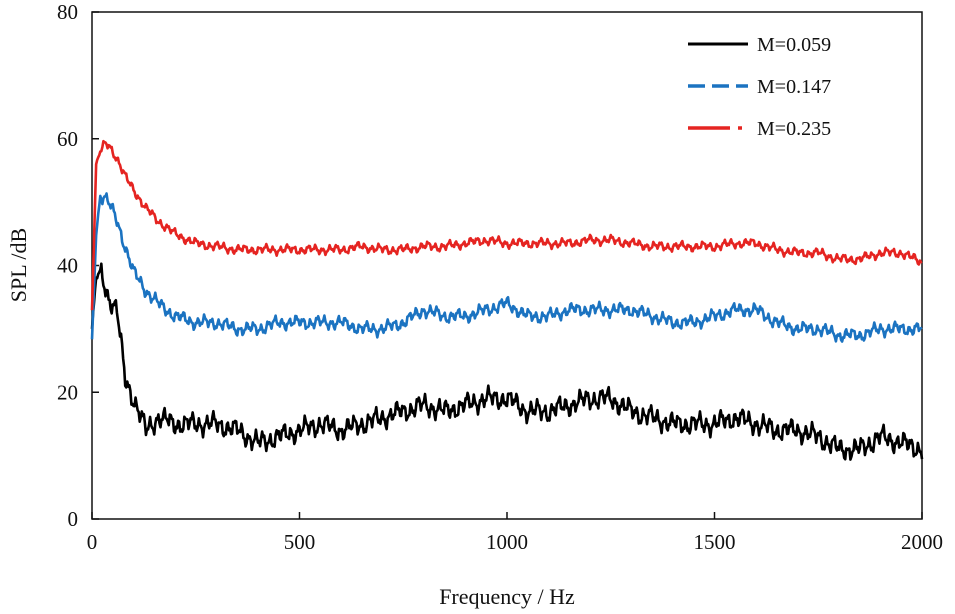  I want to click on legend-label: M=0.235, so click(794, 129).